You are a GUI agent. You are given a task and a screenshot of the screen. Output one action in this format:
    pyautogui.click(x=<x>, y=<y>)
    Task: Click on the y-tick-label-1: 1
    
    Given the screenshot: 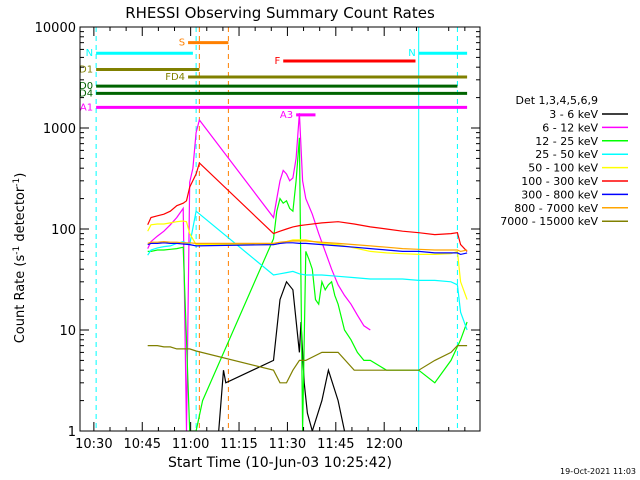 What is the action you would take?
    pyautogui.click(x=72, y=432)
    